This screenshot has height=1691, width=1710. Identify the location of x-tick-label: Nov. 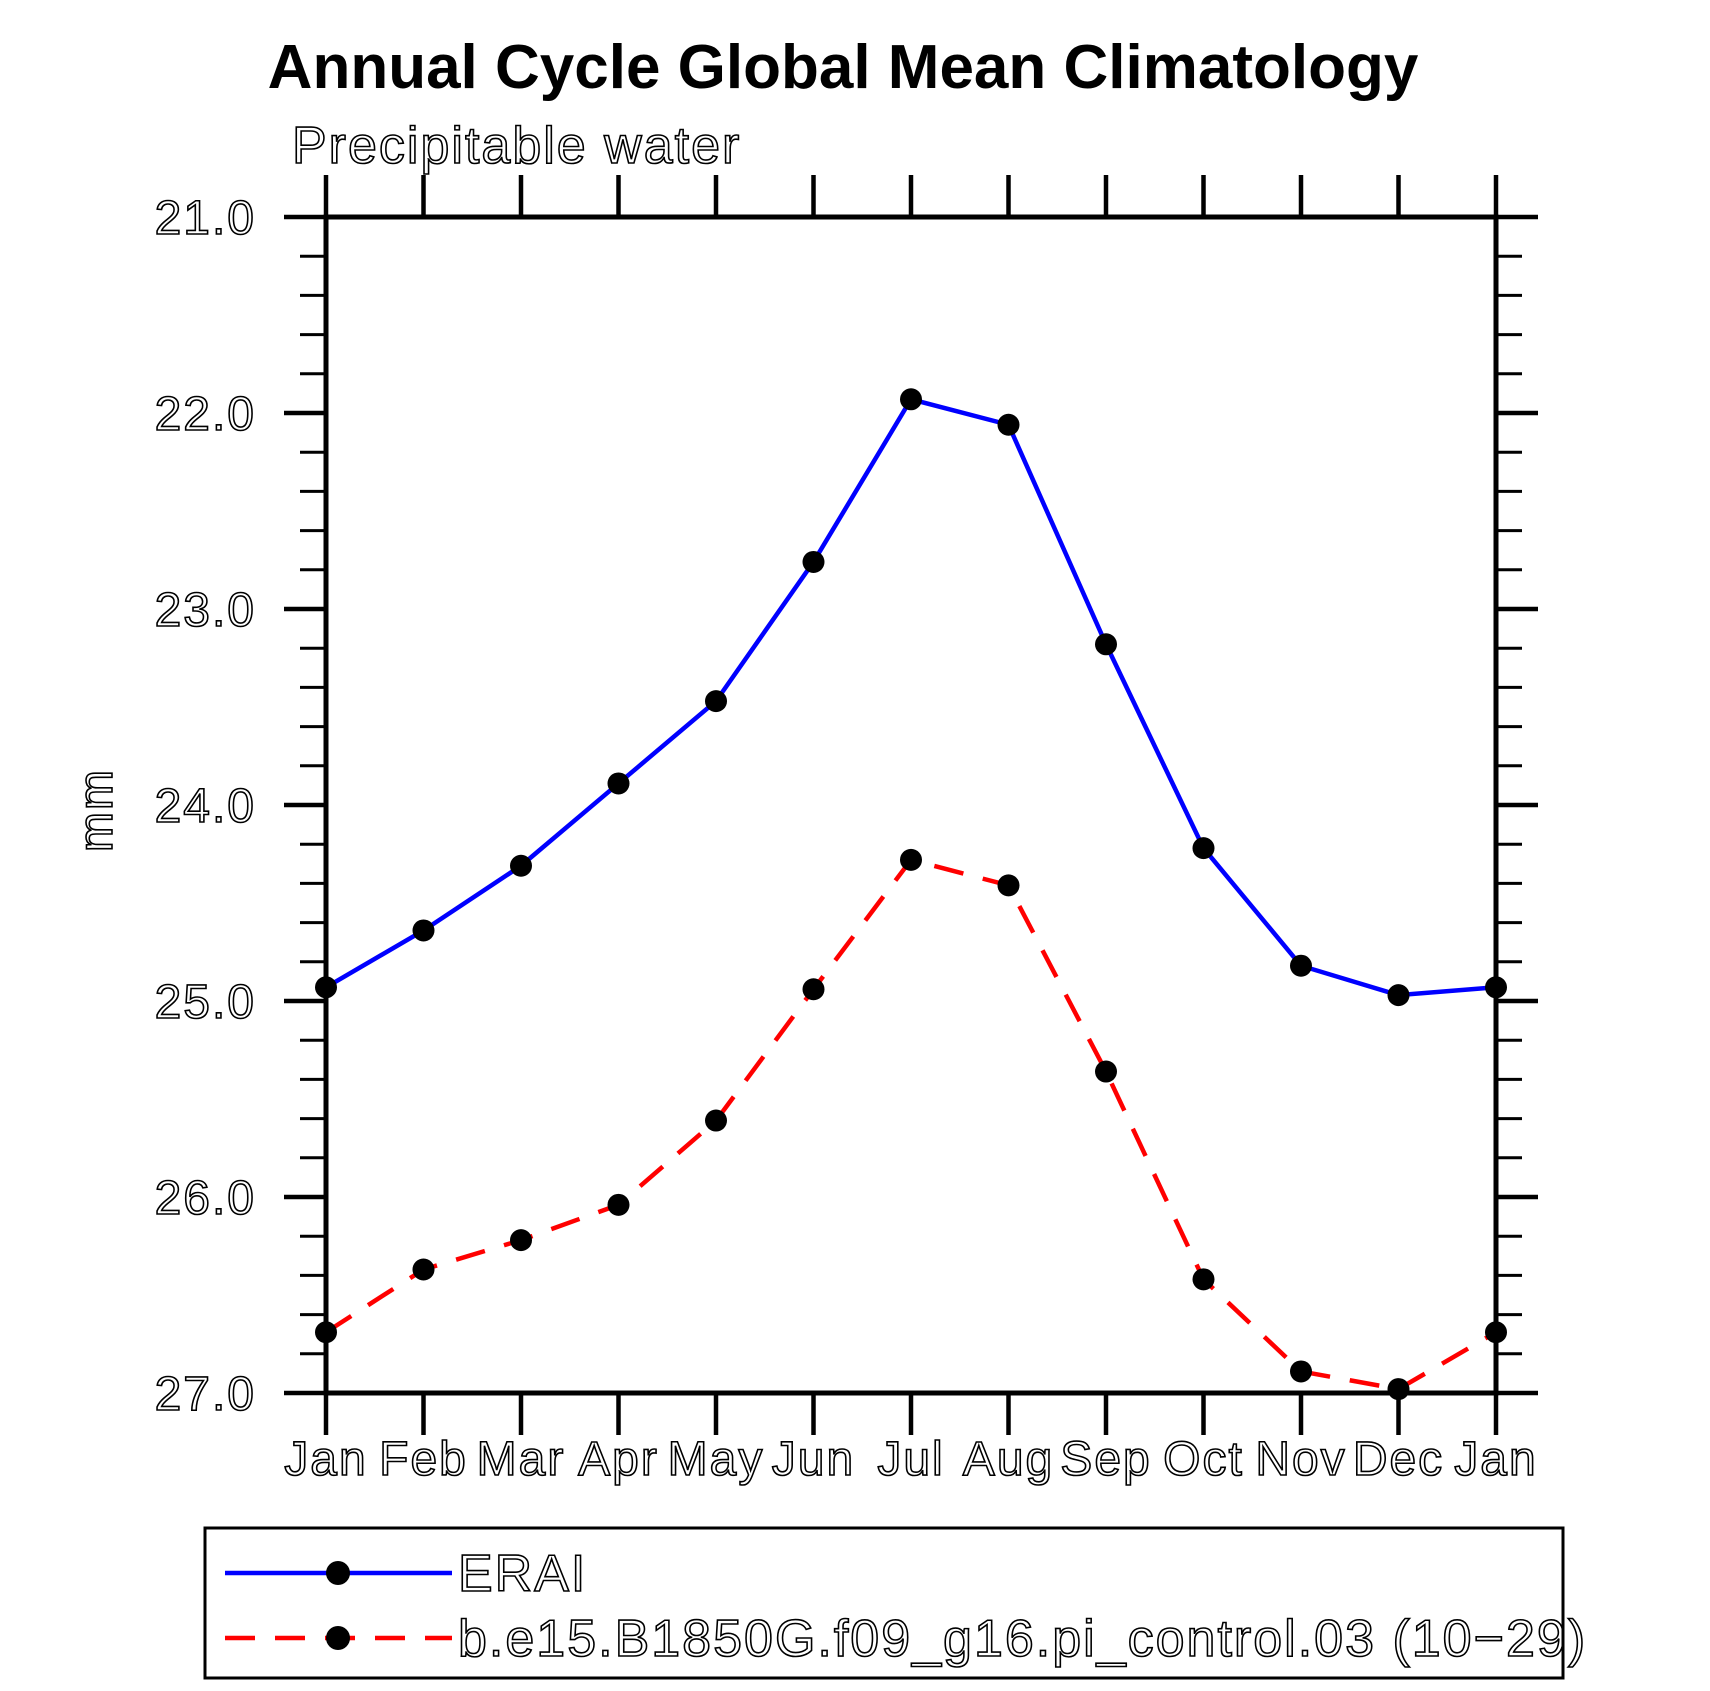
(1300, 1459).